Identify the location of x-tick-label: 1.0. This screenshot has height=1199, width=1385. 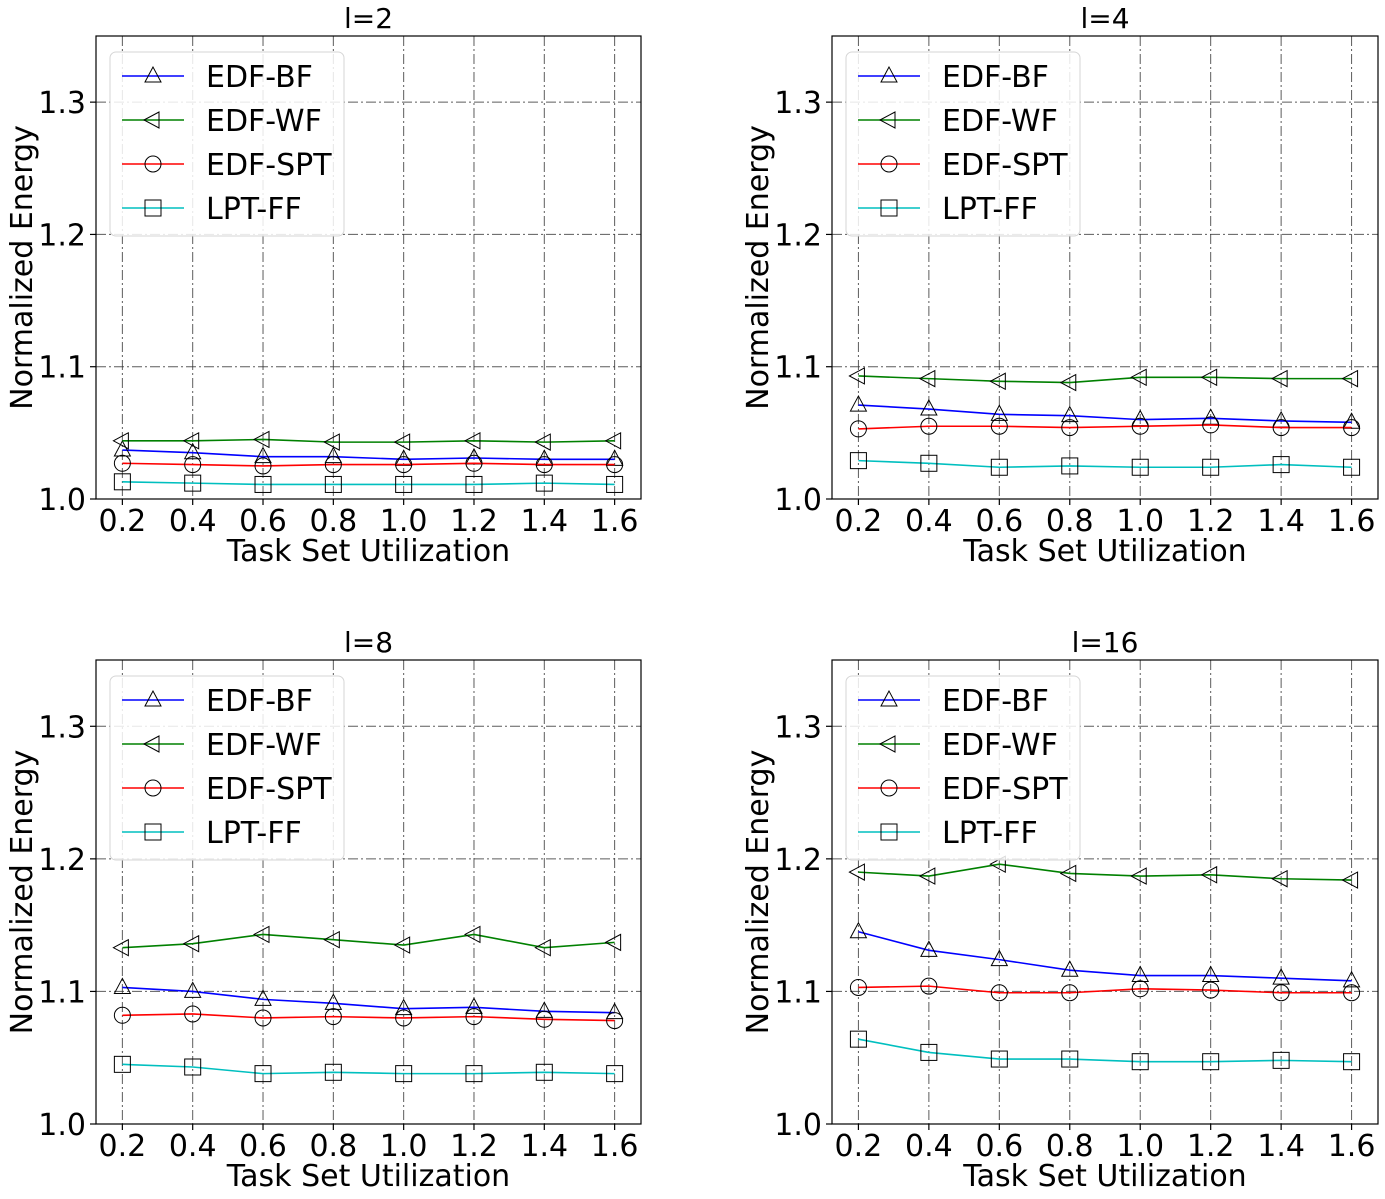
(404, 521).